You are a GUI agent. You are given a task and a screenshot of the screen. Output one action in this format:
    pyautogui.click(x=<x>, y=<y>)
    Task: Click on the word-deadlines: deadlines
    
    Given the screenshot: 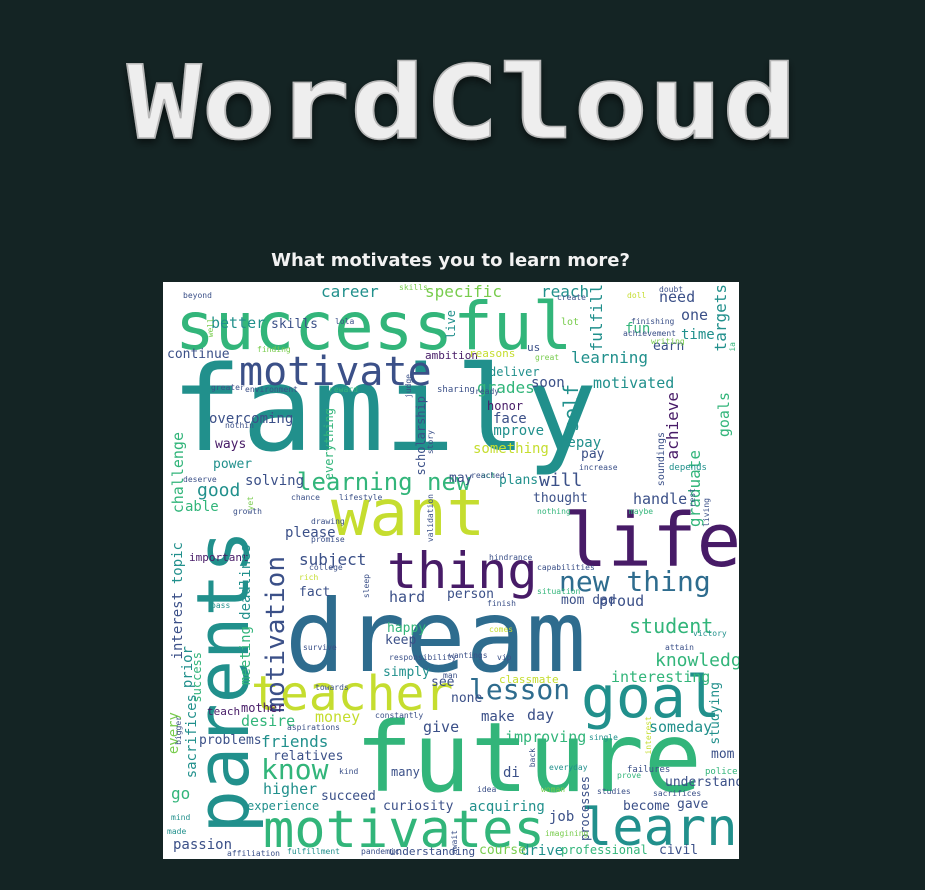 What is the action you would take?
    pyautogui.click(x=246, y=582)
    